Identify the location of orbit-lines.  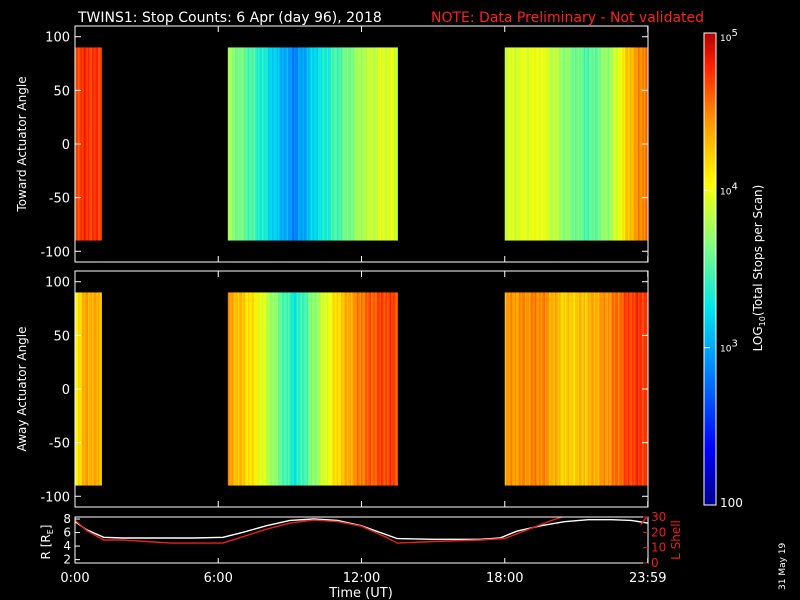
(361, 530).